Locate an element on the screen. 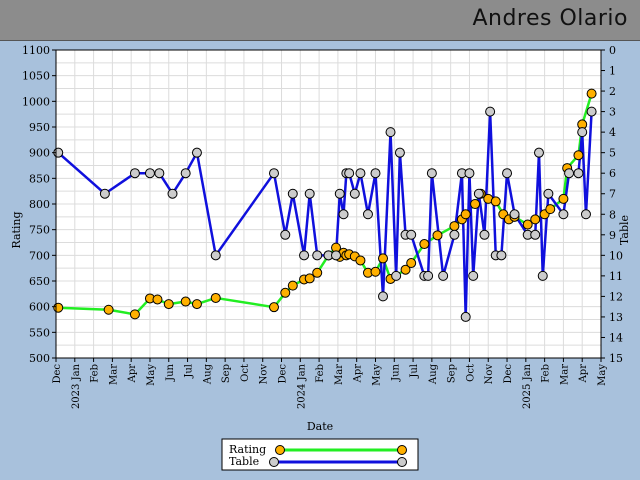 The width and height of the screenshot is (640, 480). x-tick-label: Aug is located at coordinates (433, 374).